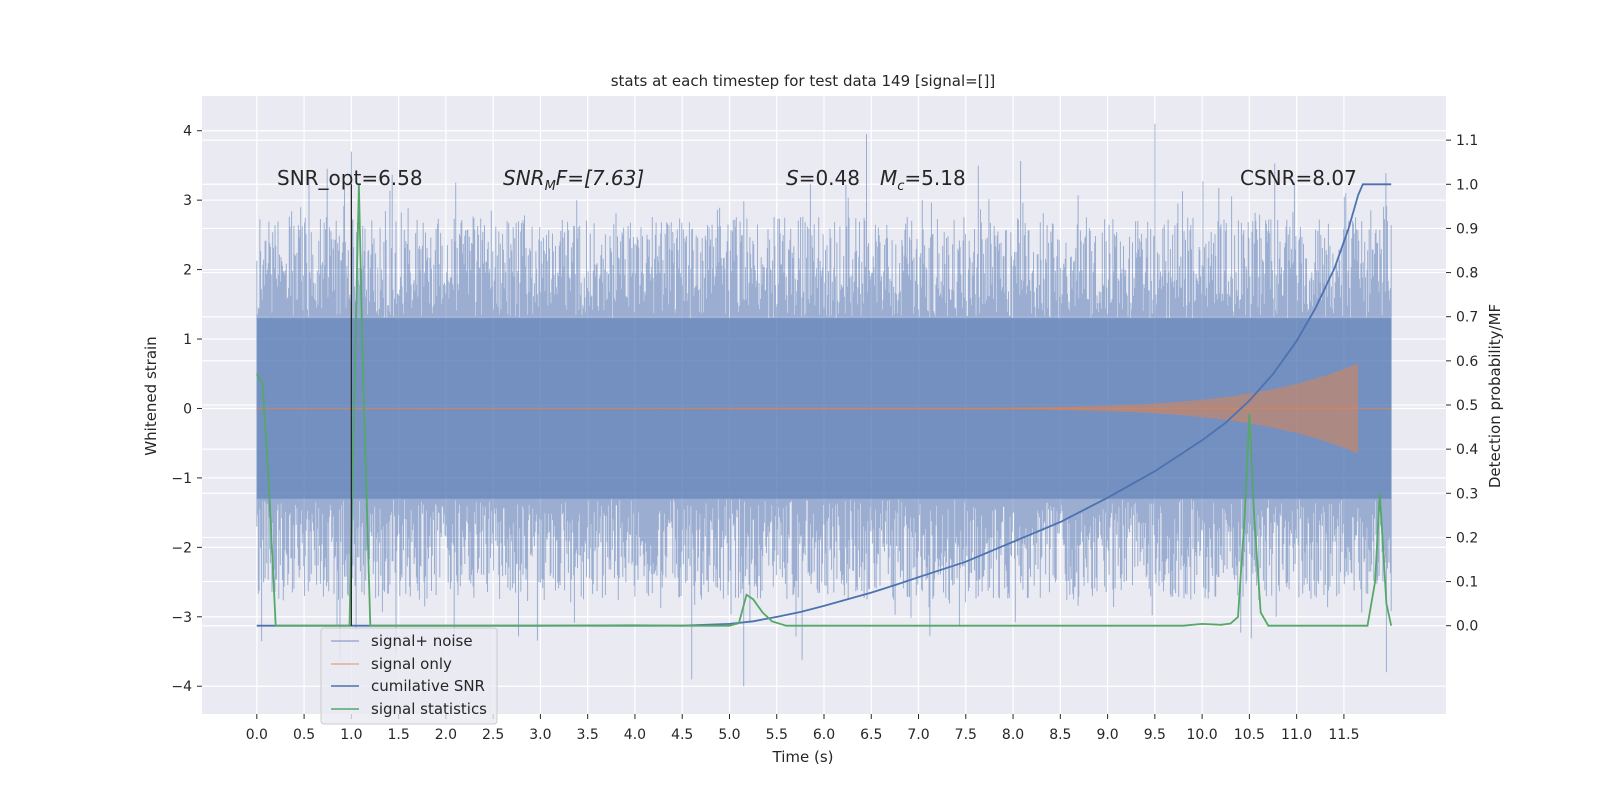  What do you see at coordinates (1467, 318) in the screenshot?
I see `y-right-tick-label: 0.7` at bounding box center [1467, 318].